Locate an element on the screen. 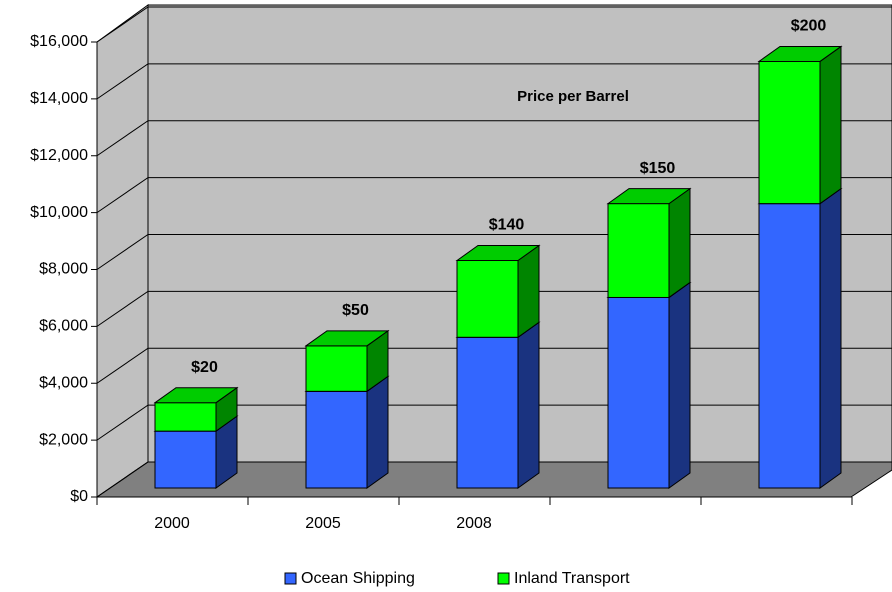 The image size is (892, 592). y-tick-label: $16,000 is located at coordinates (59, 41).